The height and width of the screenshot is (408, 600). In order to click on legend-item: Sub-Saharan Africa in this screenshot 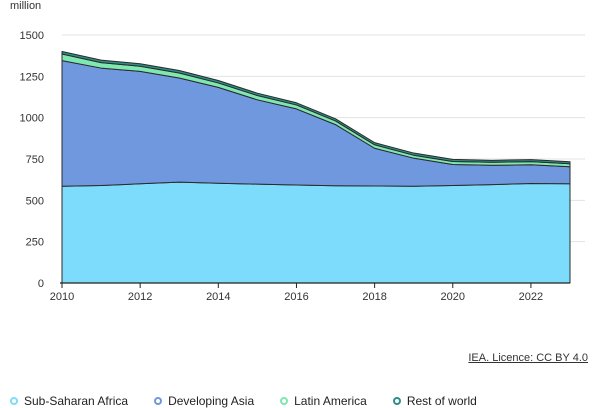, I will do `click(69, 401)`.